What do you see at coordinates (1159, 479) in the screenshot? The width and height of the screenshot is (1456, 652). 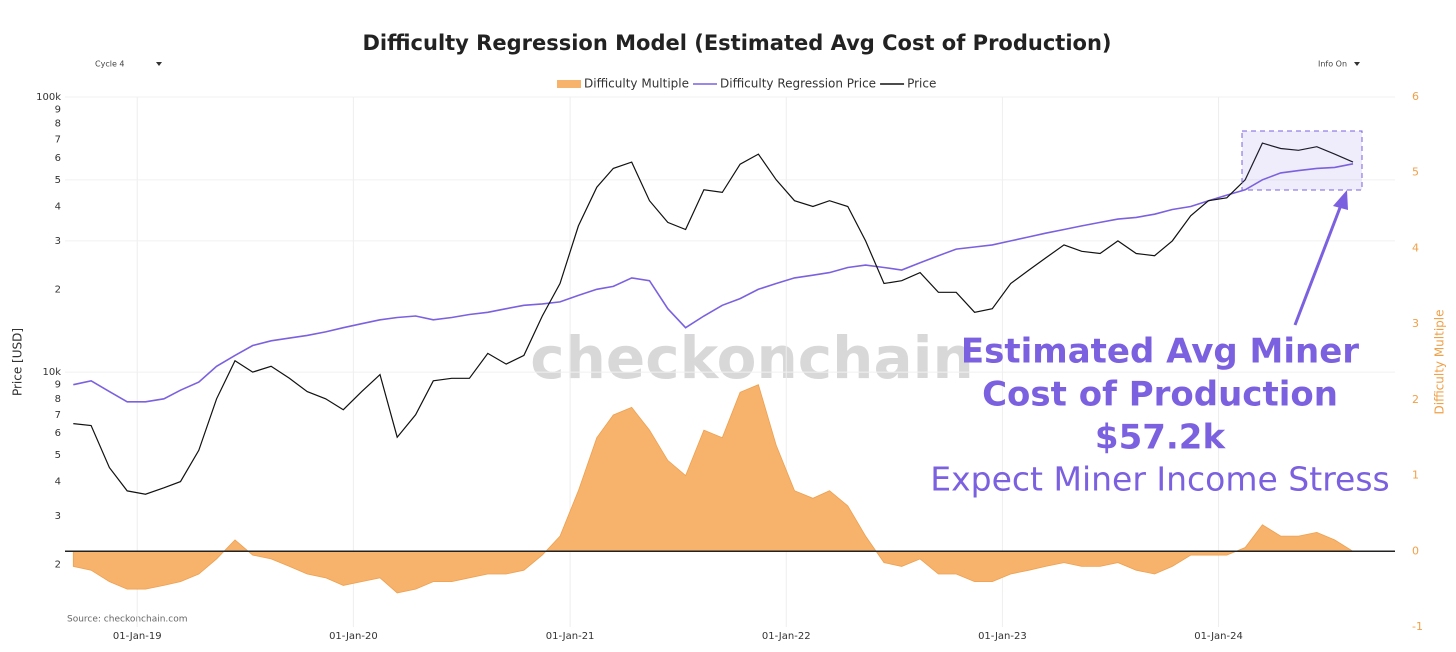 I see `annotation: Expect Miner Income Stress` at bounding box center [1159, 479].